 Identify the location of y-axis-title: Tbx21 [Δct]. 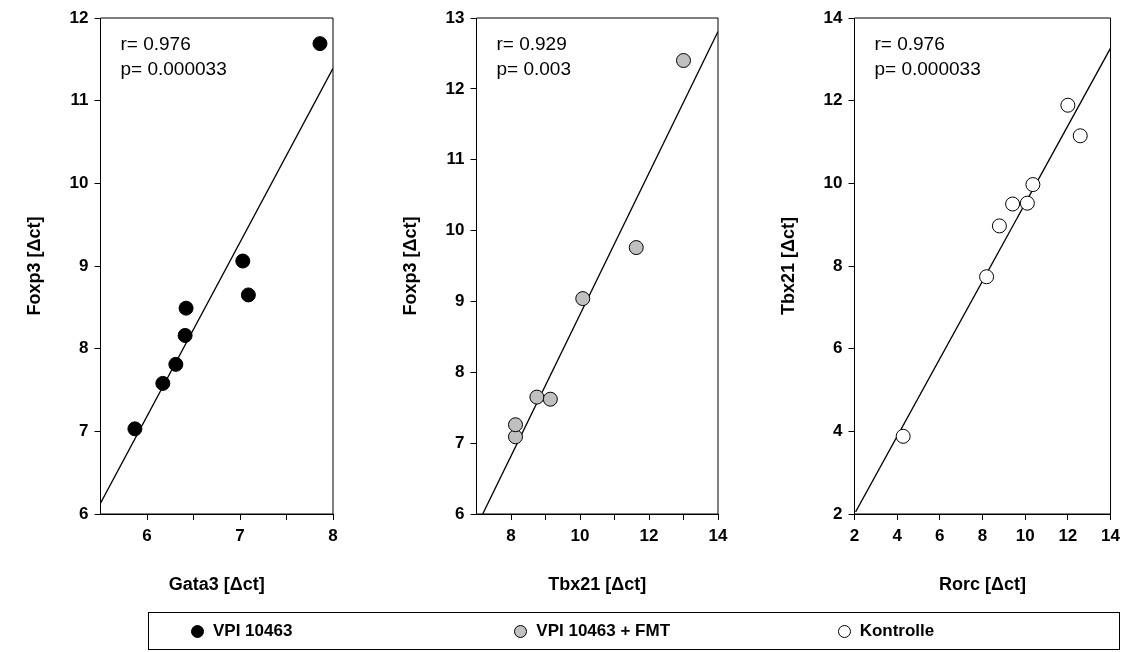
(787, 266).